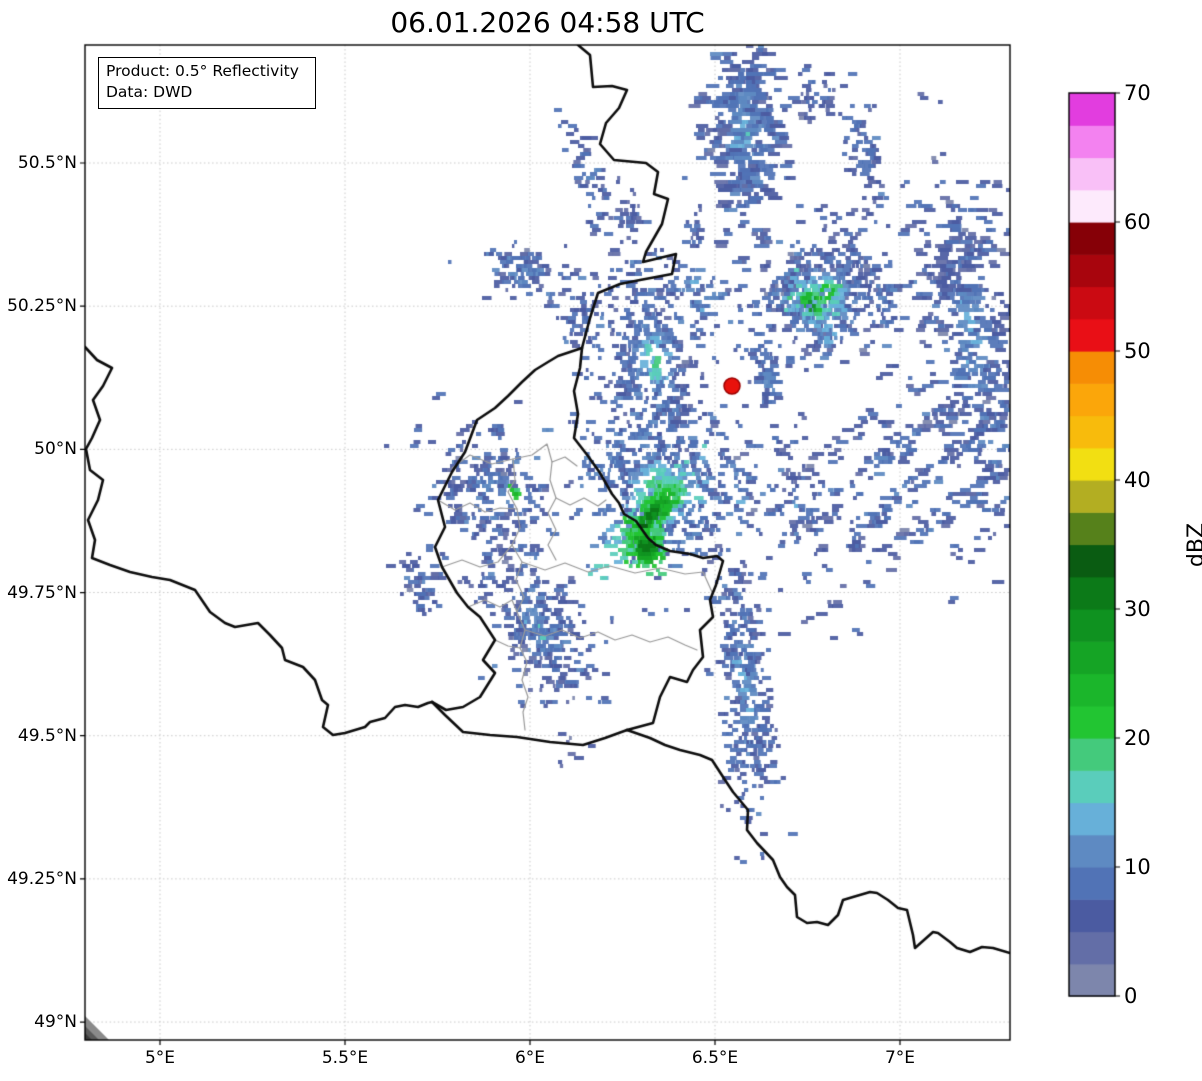 The width and height of the screenshot is (1202, 1081). What do you see at coordinates (1137, 867) in the screenshot?
I see `colorbar-tick-label: 10` at bounding box center [1137, 867].